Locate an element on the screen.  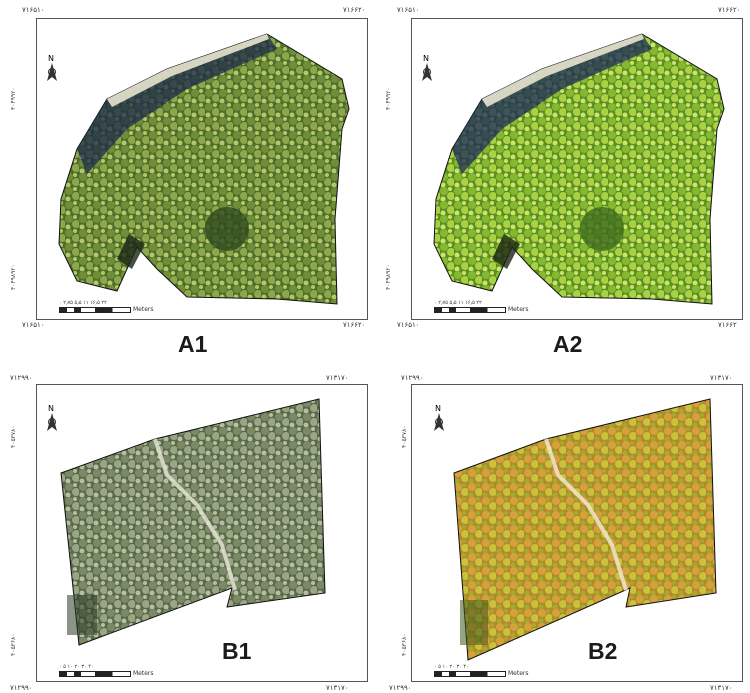
panel-label: B2 is located at coordinates (603, 651).